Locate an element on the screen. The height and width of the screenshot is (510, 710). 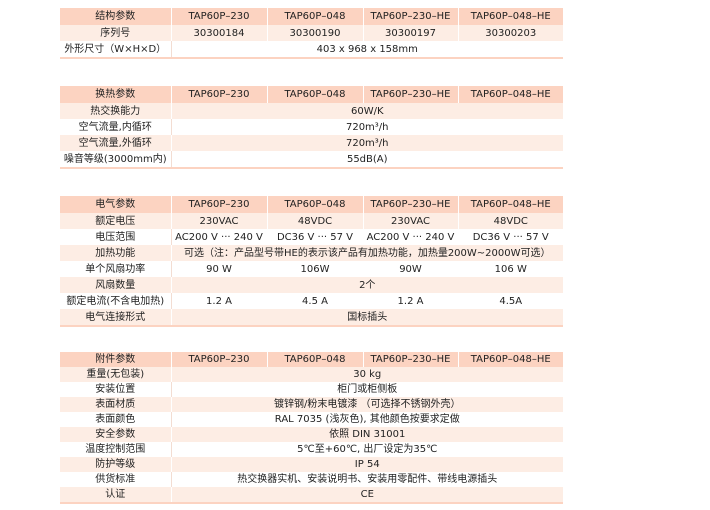
table-row: 空气流量,外循环 720m³/h is located at coordinates (311, 143).